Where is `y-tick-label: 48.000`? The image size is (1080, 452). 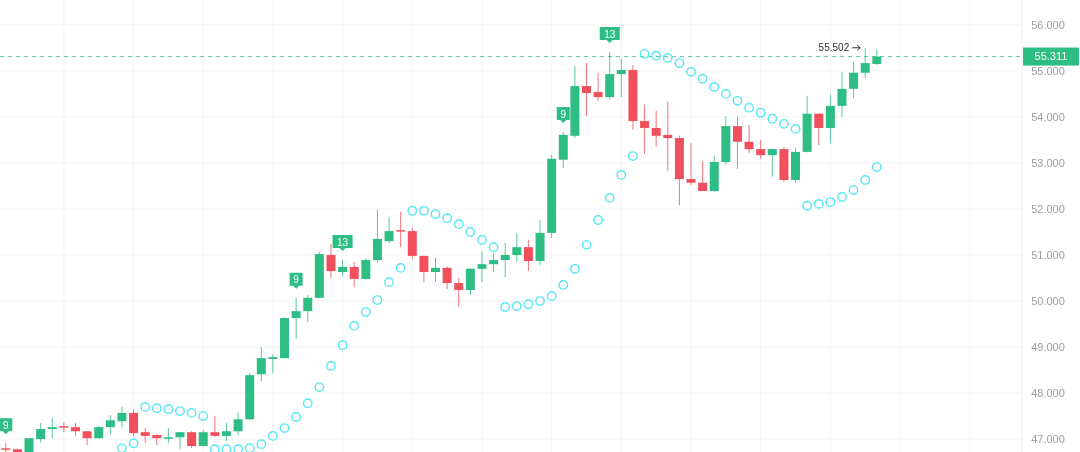
y-tick-label: 48.000 is located at coordinates (1048, 392).